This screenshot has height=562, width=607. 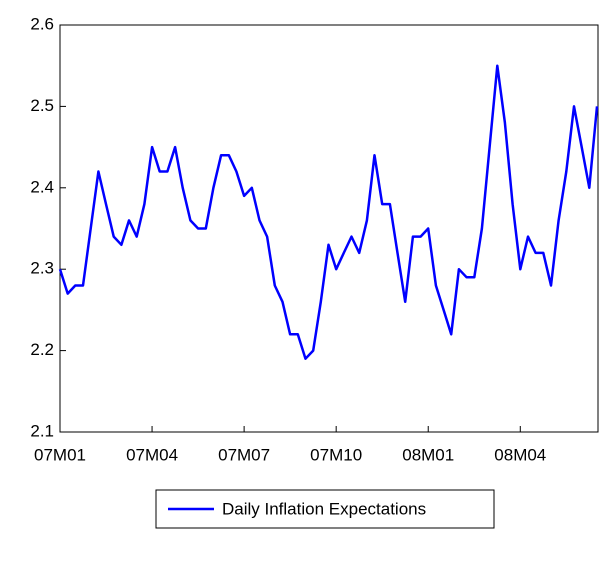 What do you see at coordinates (42, 430) in the screenshot?
I see `y-tick-label: 2.1` at bounding box center [42, 430].